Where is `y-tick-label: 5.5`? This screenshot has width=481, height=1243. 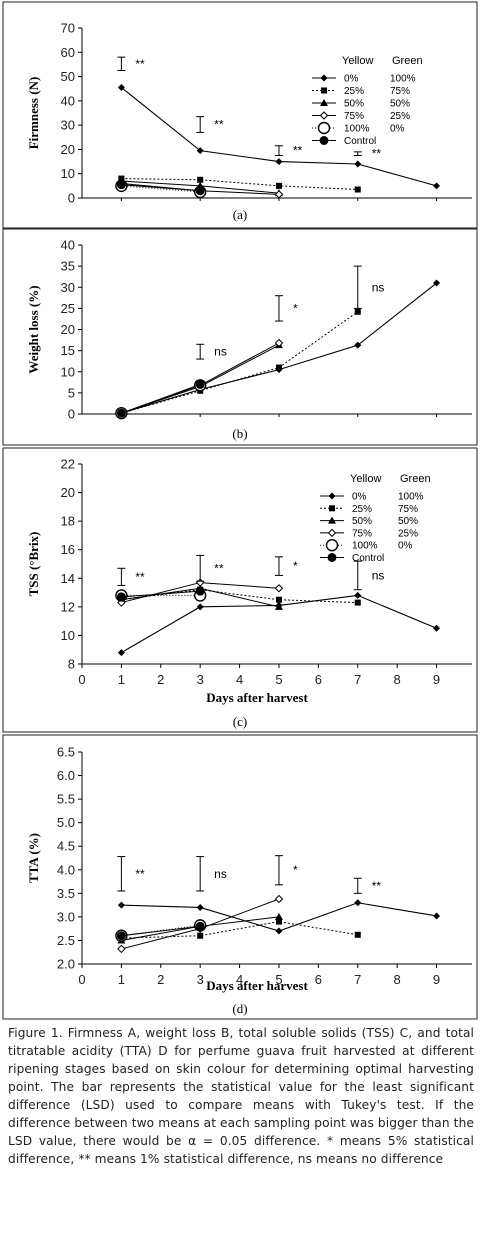 y-tick-label: 5.5 is located at coordinates (66, 799).